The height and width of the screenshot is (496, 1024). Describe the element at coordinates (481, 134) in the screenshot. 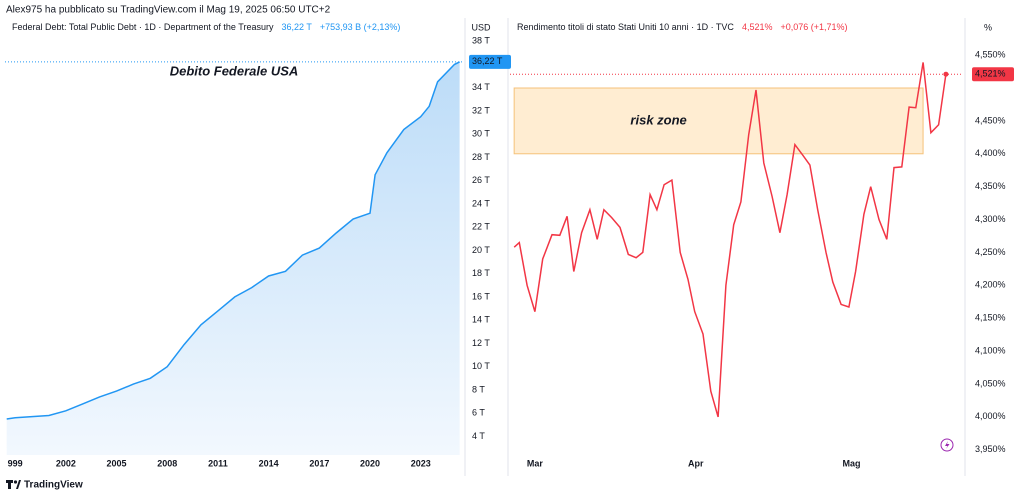

I see `y-tick-label: 30 T` at that location.